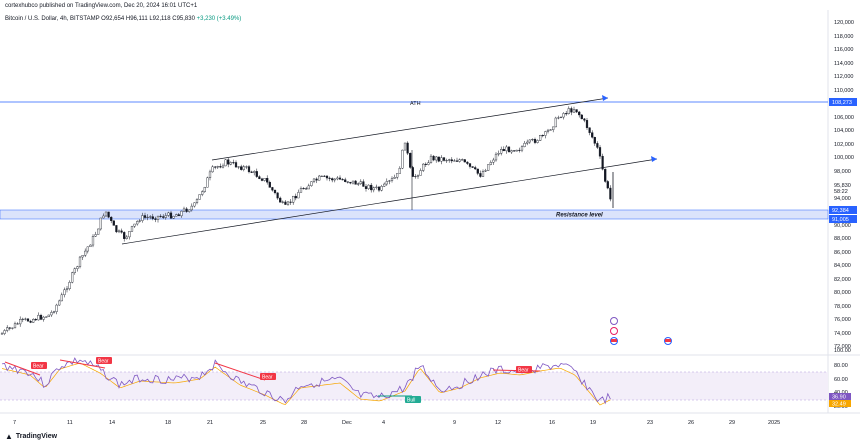 The image size is (860, 445). What do you see at coordinates (840, 403) in the screenshot?
I see `rsi-ma-tag` at bounding box center [840, 403].